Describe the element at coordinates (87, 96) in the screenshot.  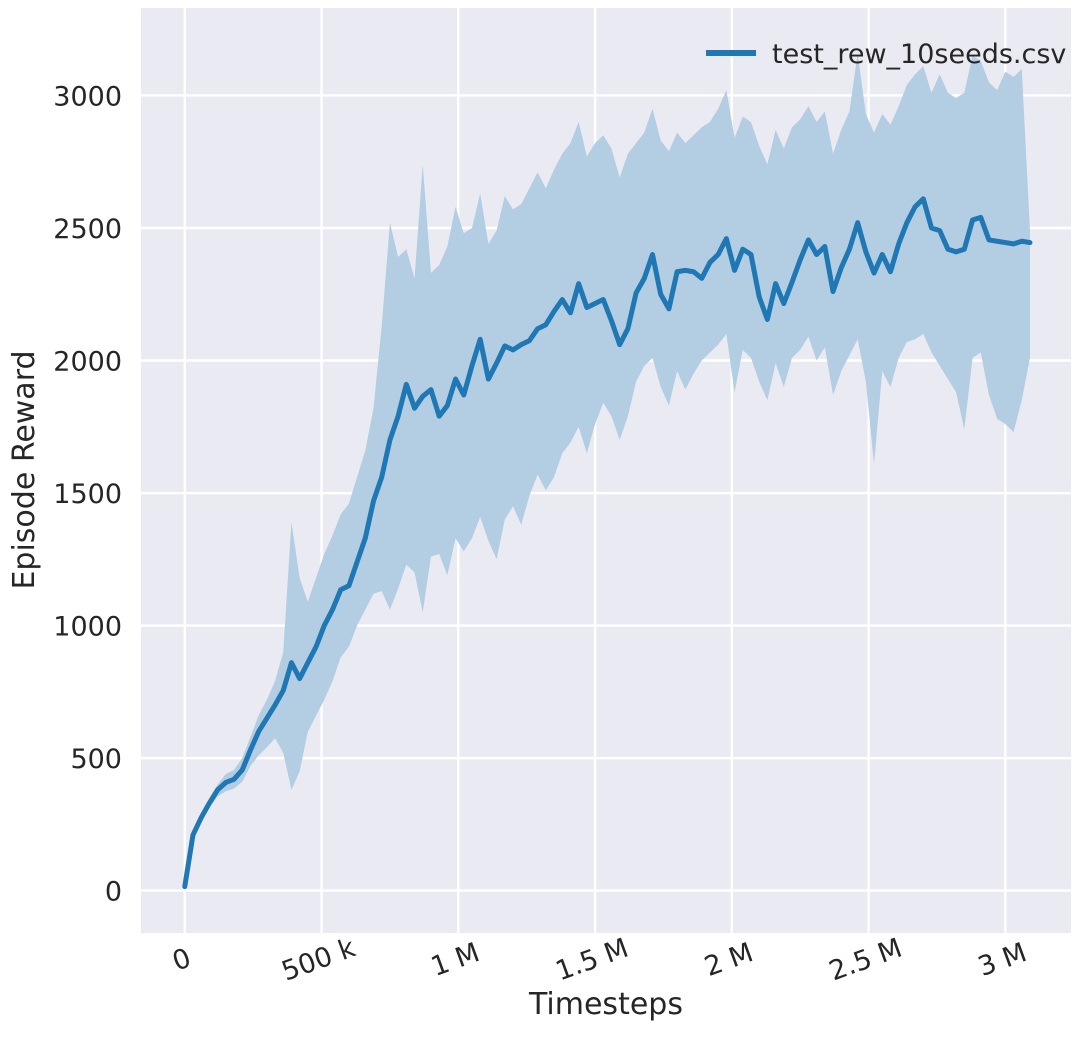
I see `y-tick-label: 3000` at that location.